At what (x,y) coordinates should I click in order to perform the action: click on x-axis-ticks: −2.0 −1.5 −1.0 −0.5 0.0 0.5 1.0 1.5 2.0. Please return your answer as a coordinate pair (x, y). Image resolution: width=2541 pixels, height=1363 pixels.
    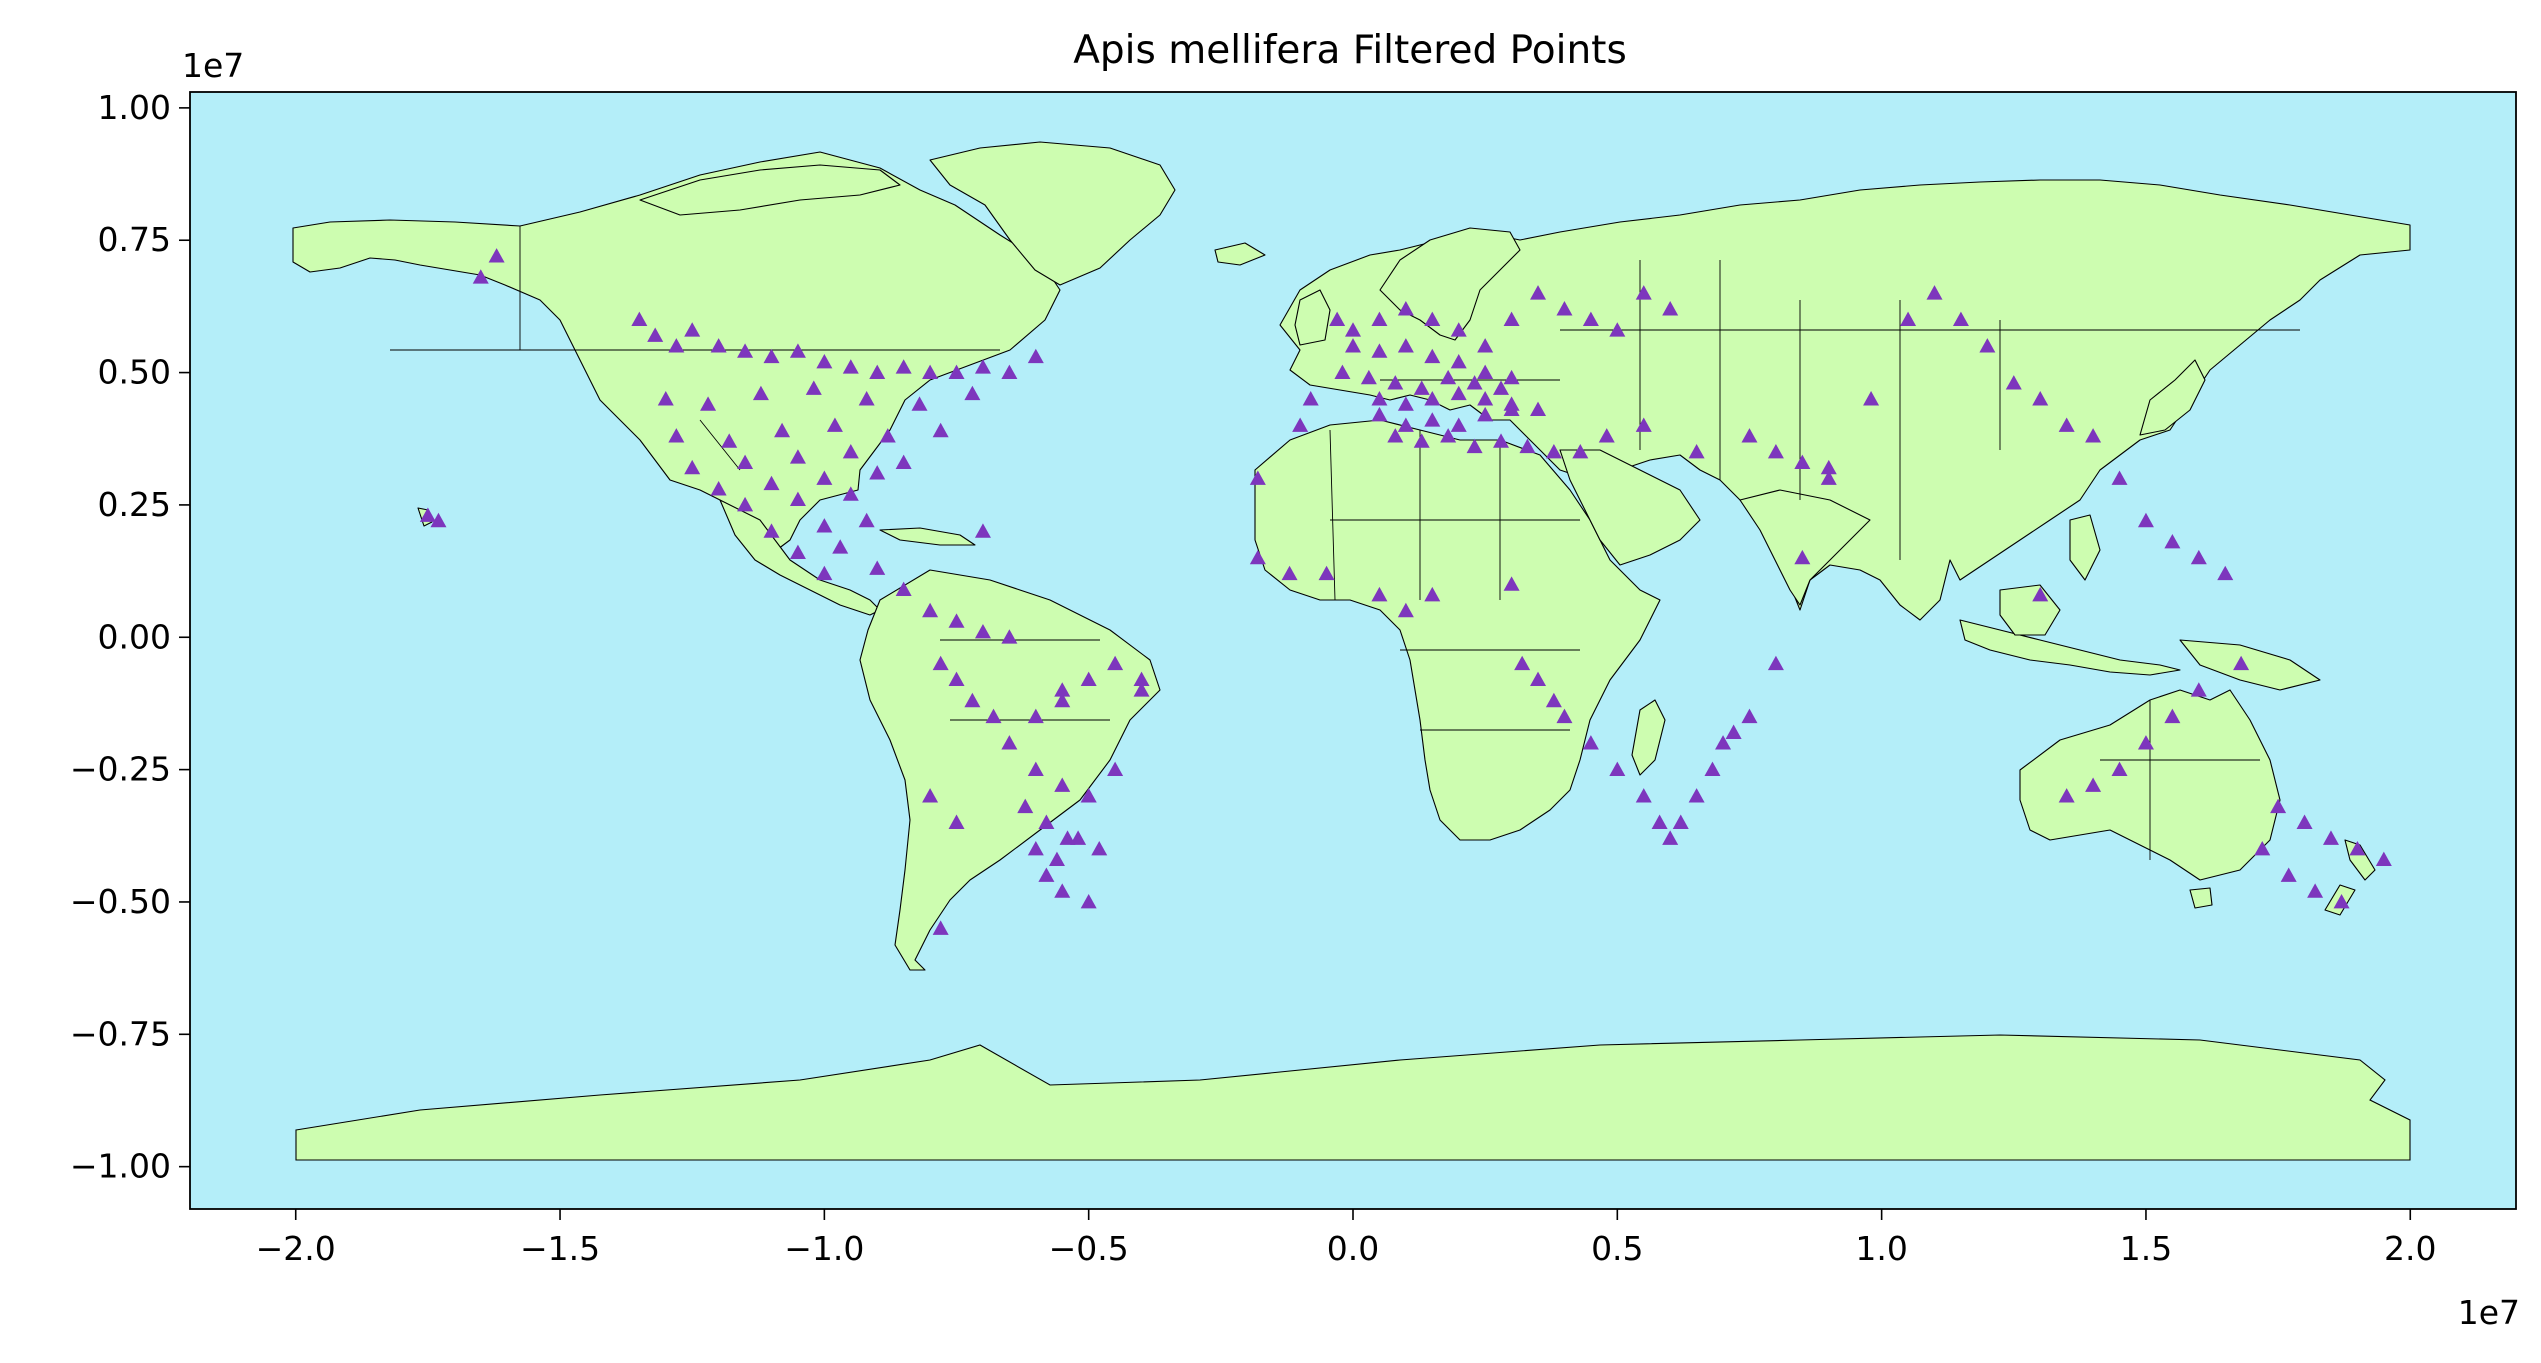
    Looking at the image, I should click on (1346, 1238).